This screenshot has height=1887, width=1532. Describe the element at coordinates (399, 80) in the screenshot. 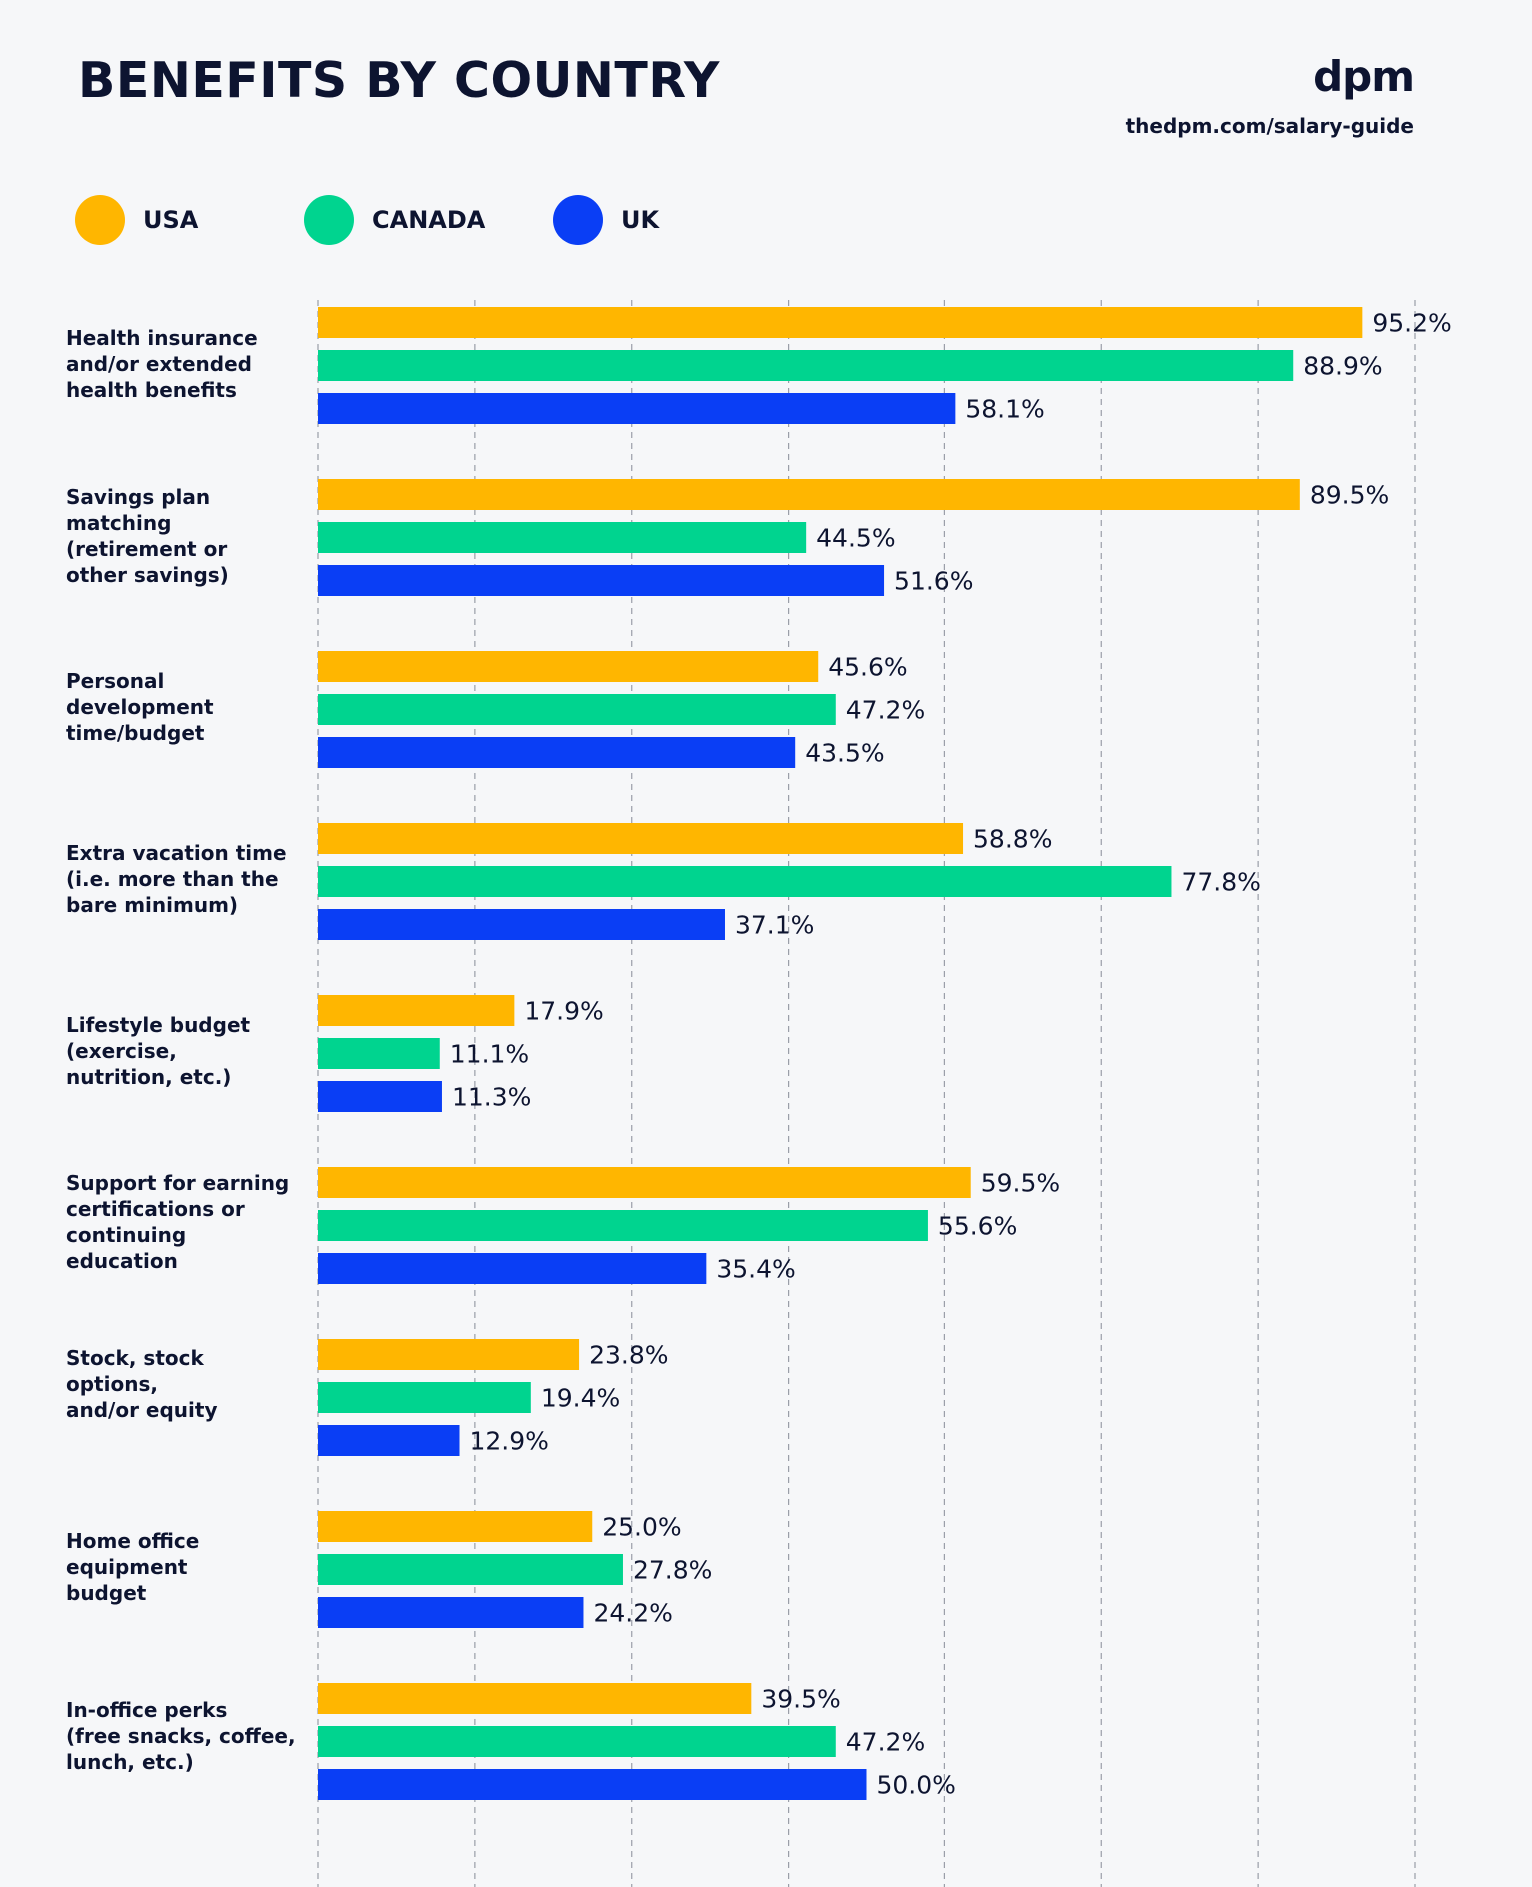

I see `chart-title: BENEFITS BY COUNTRY` at that location.